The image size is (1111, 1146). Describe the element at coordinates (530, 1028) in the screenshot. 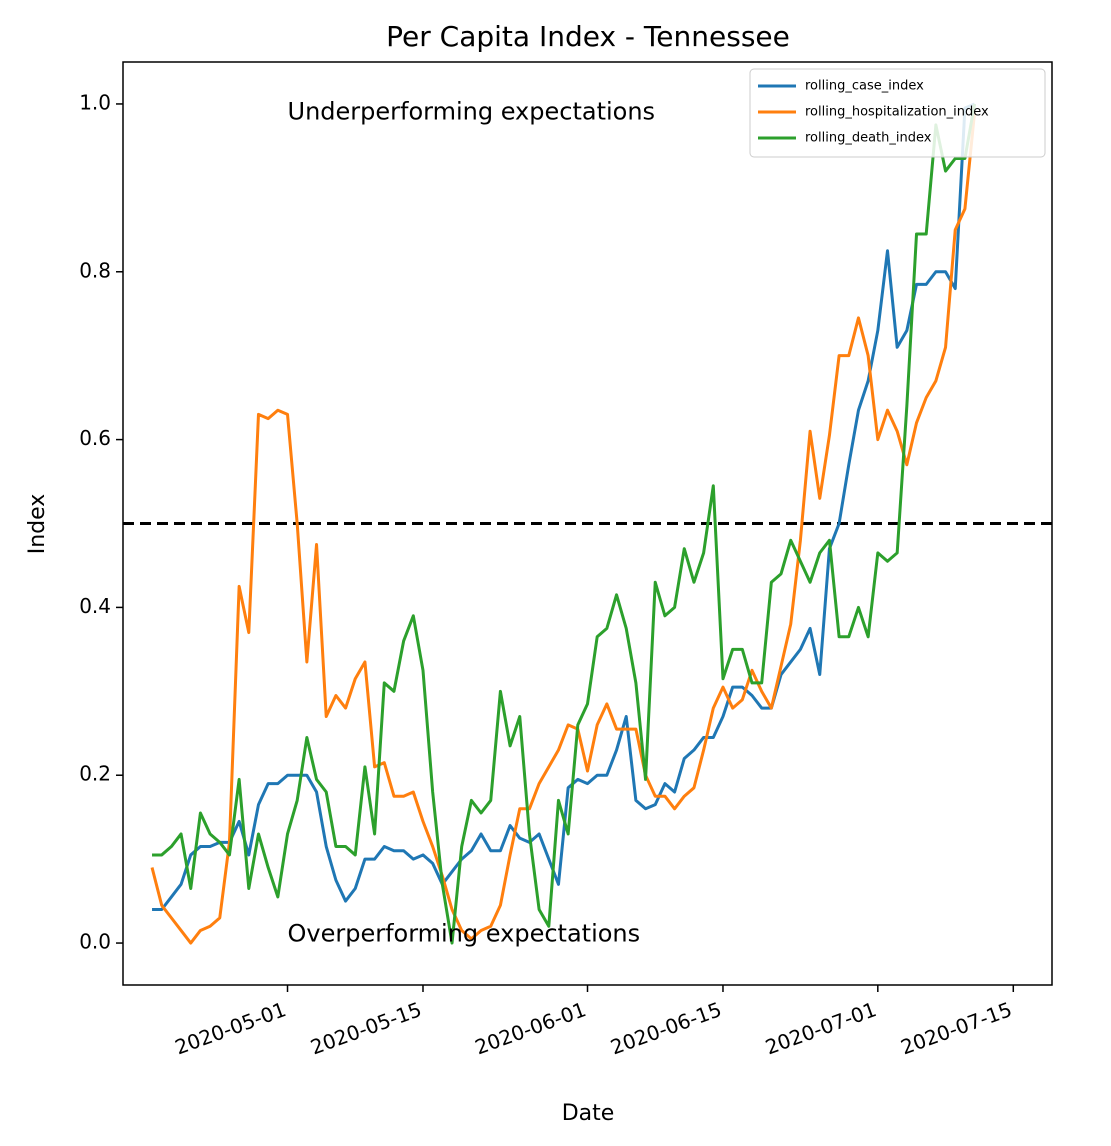

I see `x-tick-label: 2020-06-01` at that location.